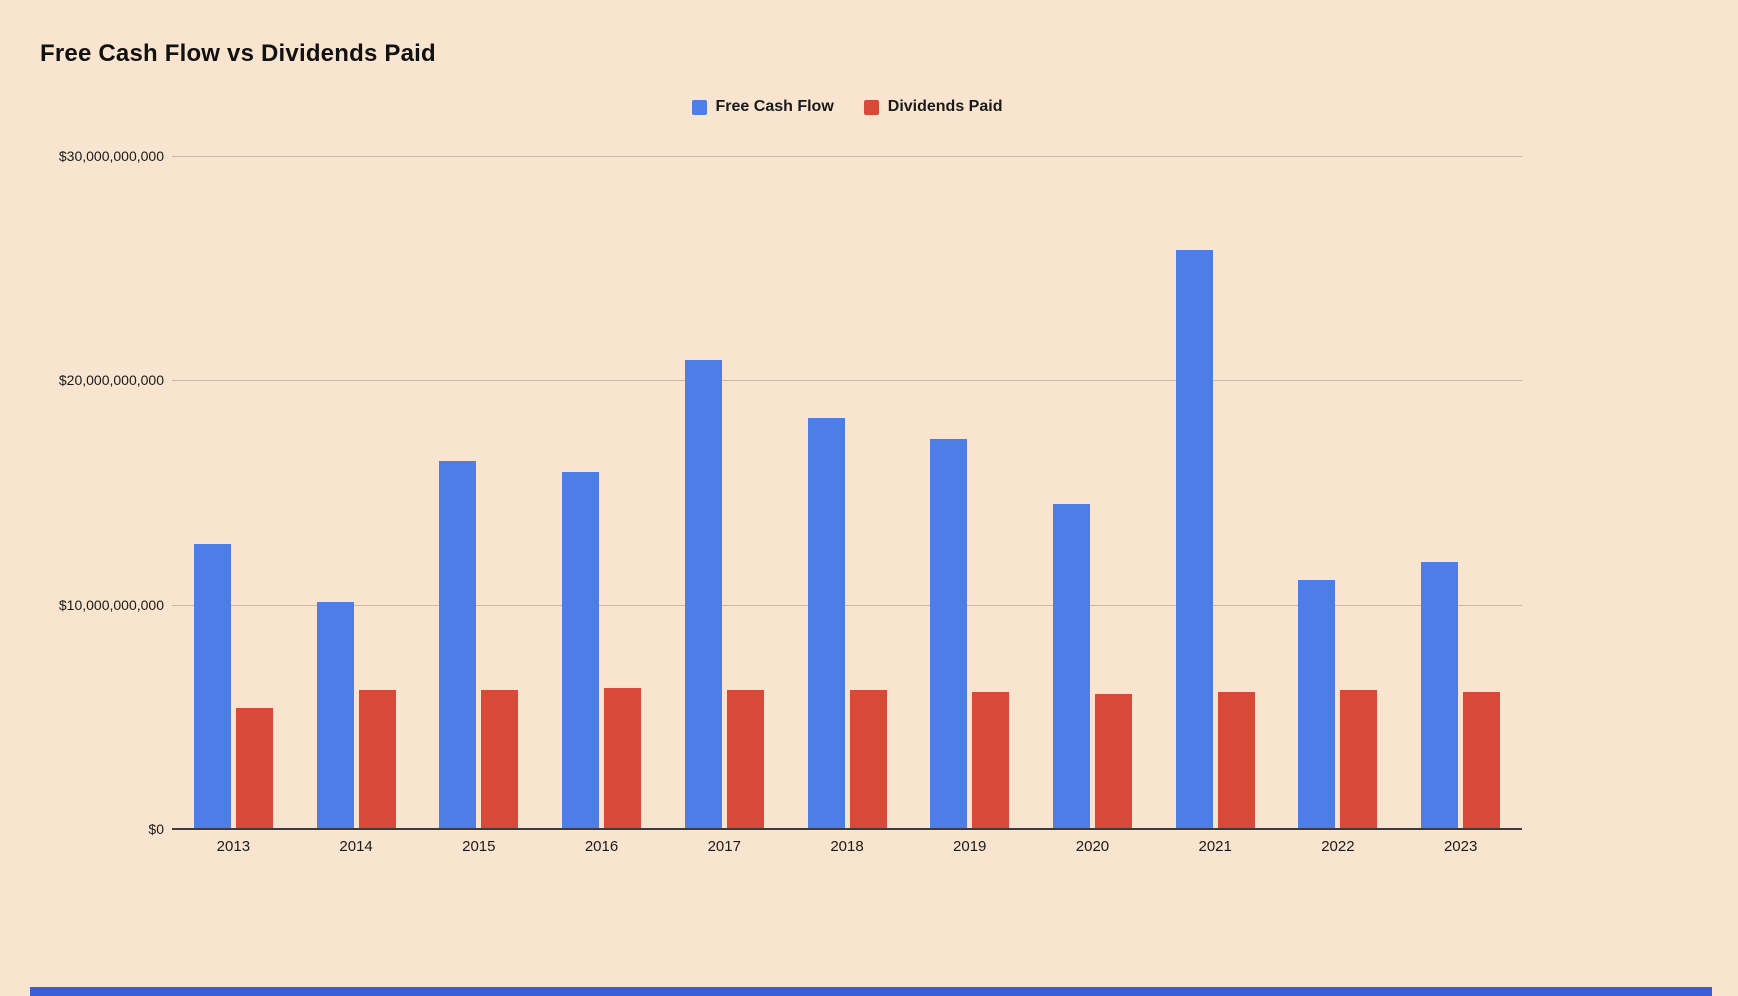 The width and height of the screenshot is (1738, 996). Describe the element at coordinates (111, 604) in the screenshot. I see `y-tick-label: $10,000,000,000` at that location.